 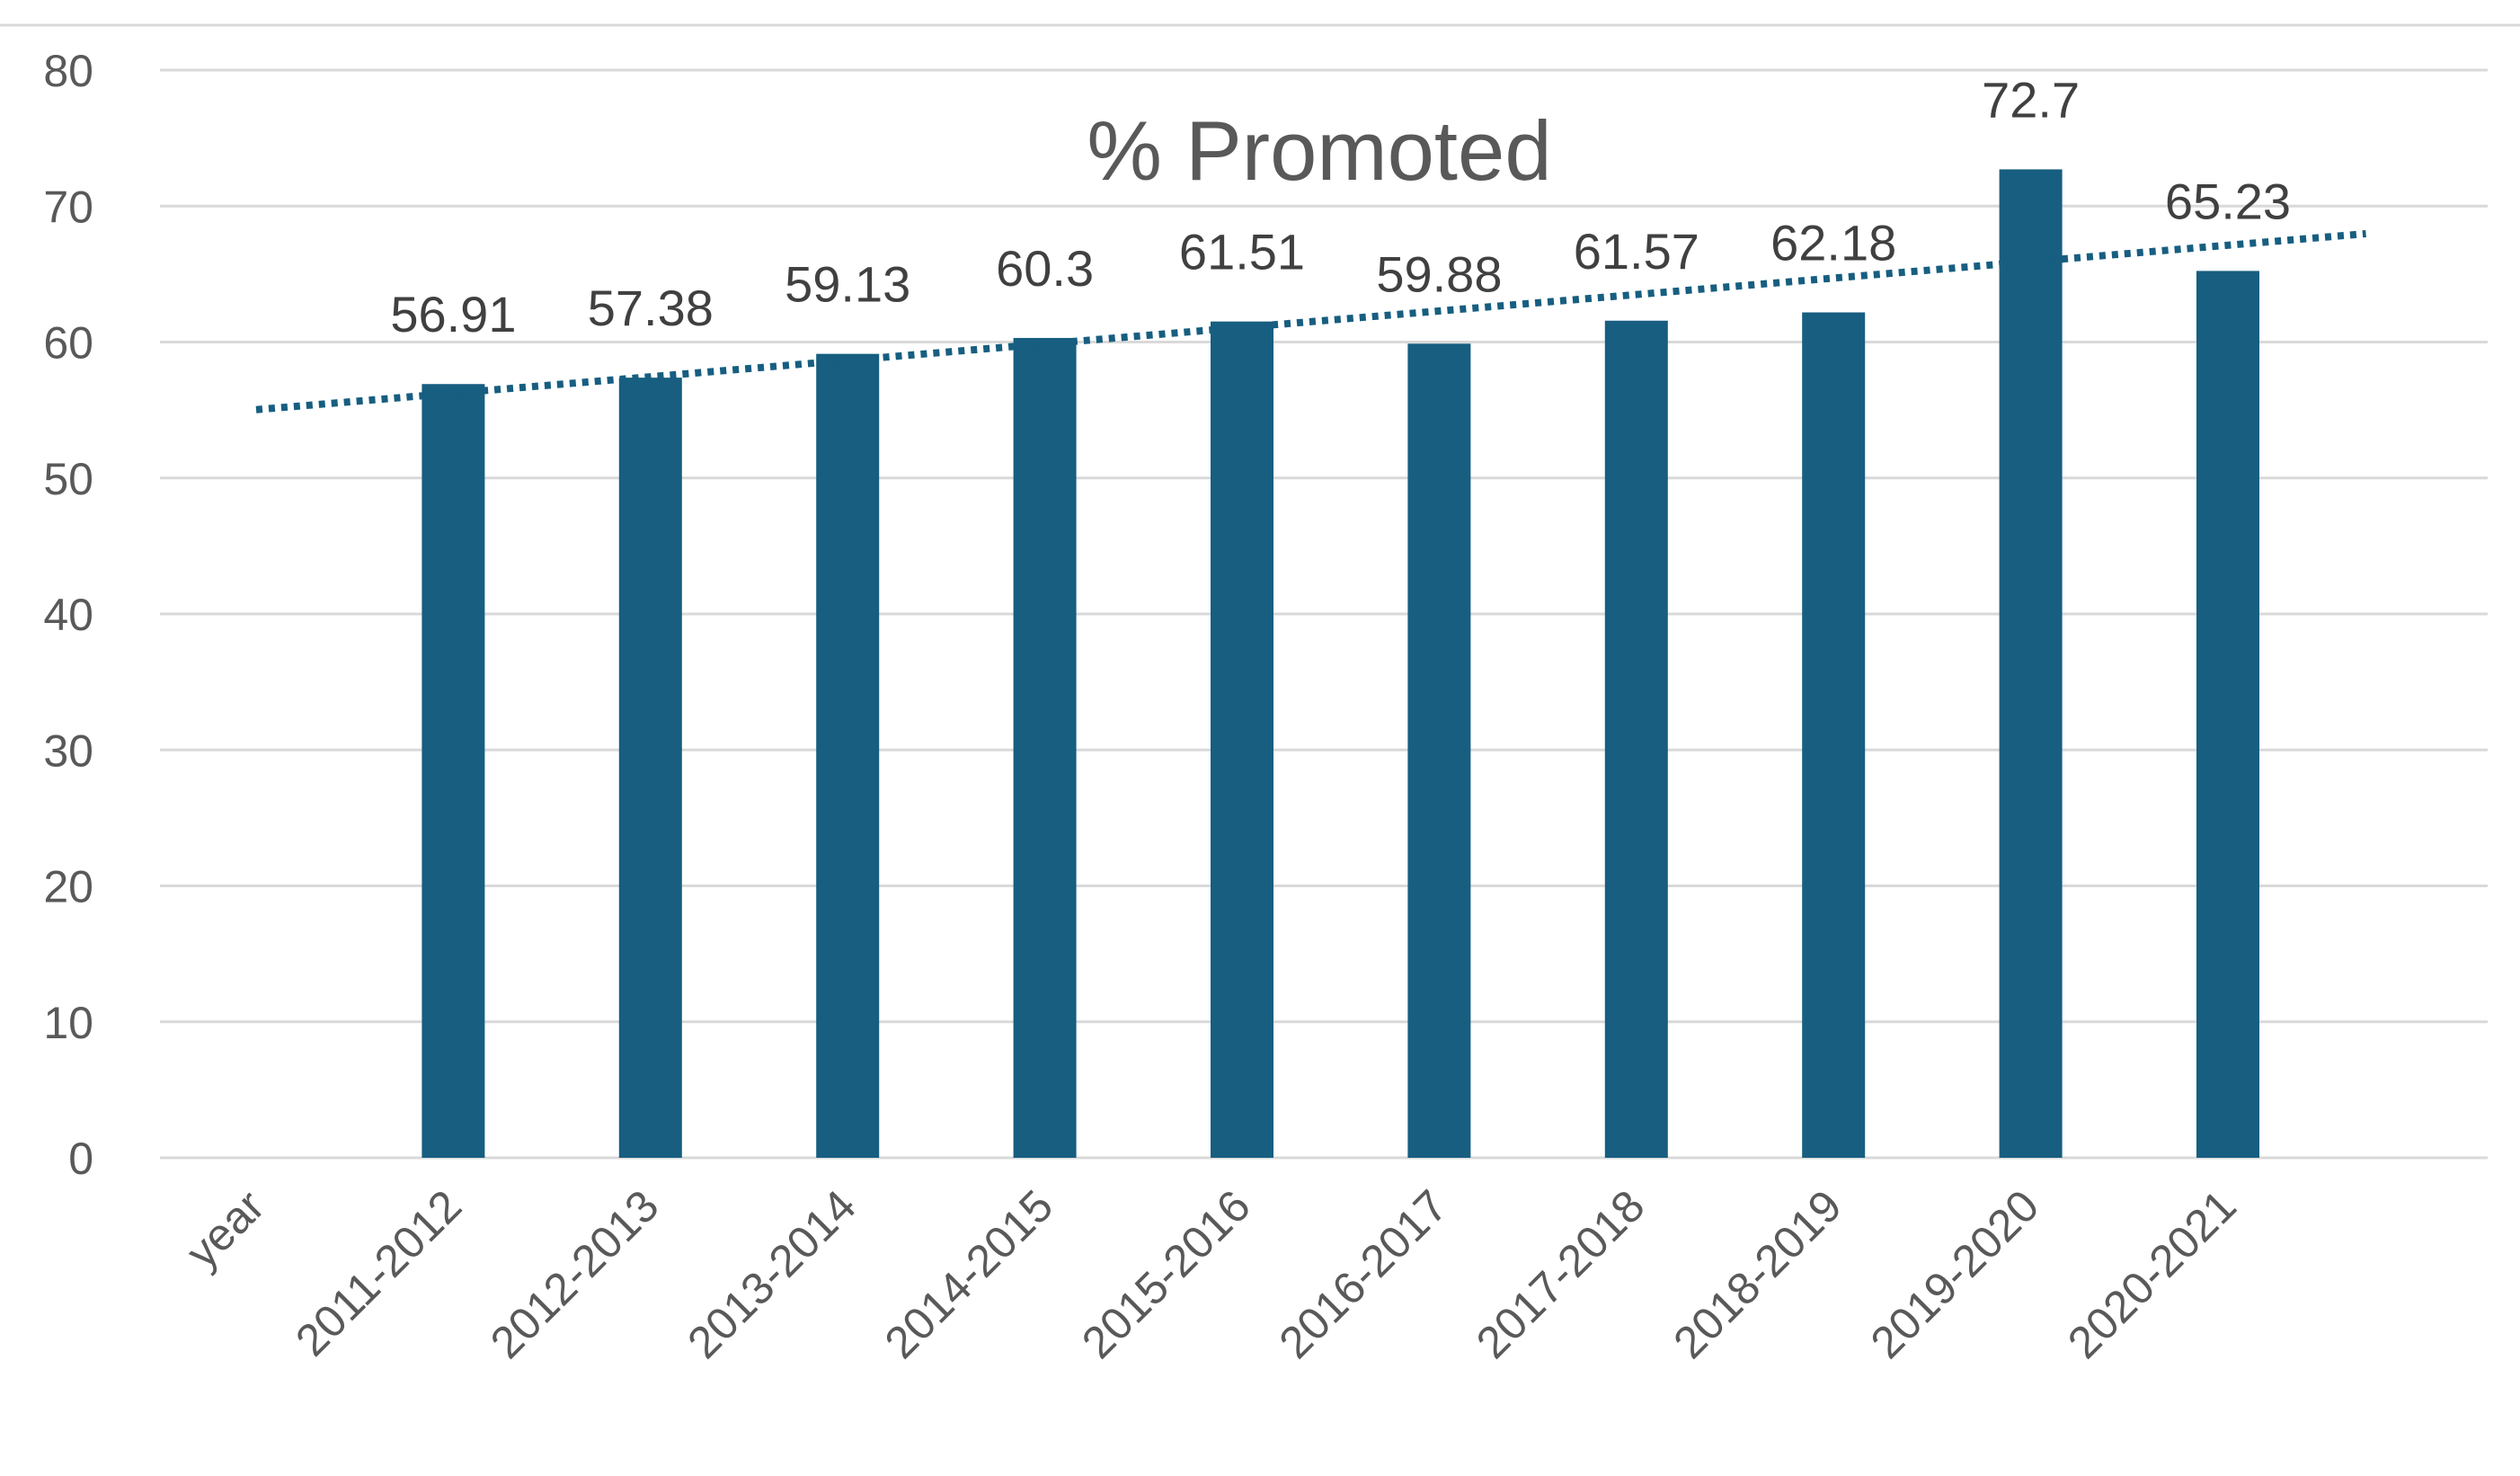 What do you see at coordinates (1439, 273) in the screenshot?
I see `data-label-2016-2017: 59.88` at bounding box center [1439, 273].